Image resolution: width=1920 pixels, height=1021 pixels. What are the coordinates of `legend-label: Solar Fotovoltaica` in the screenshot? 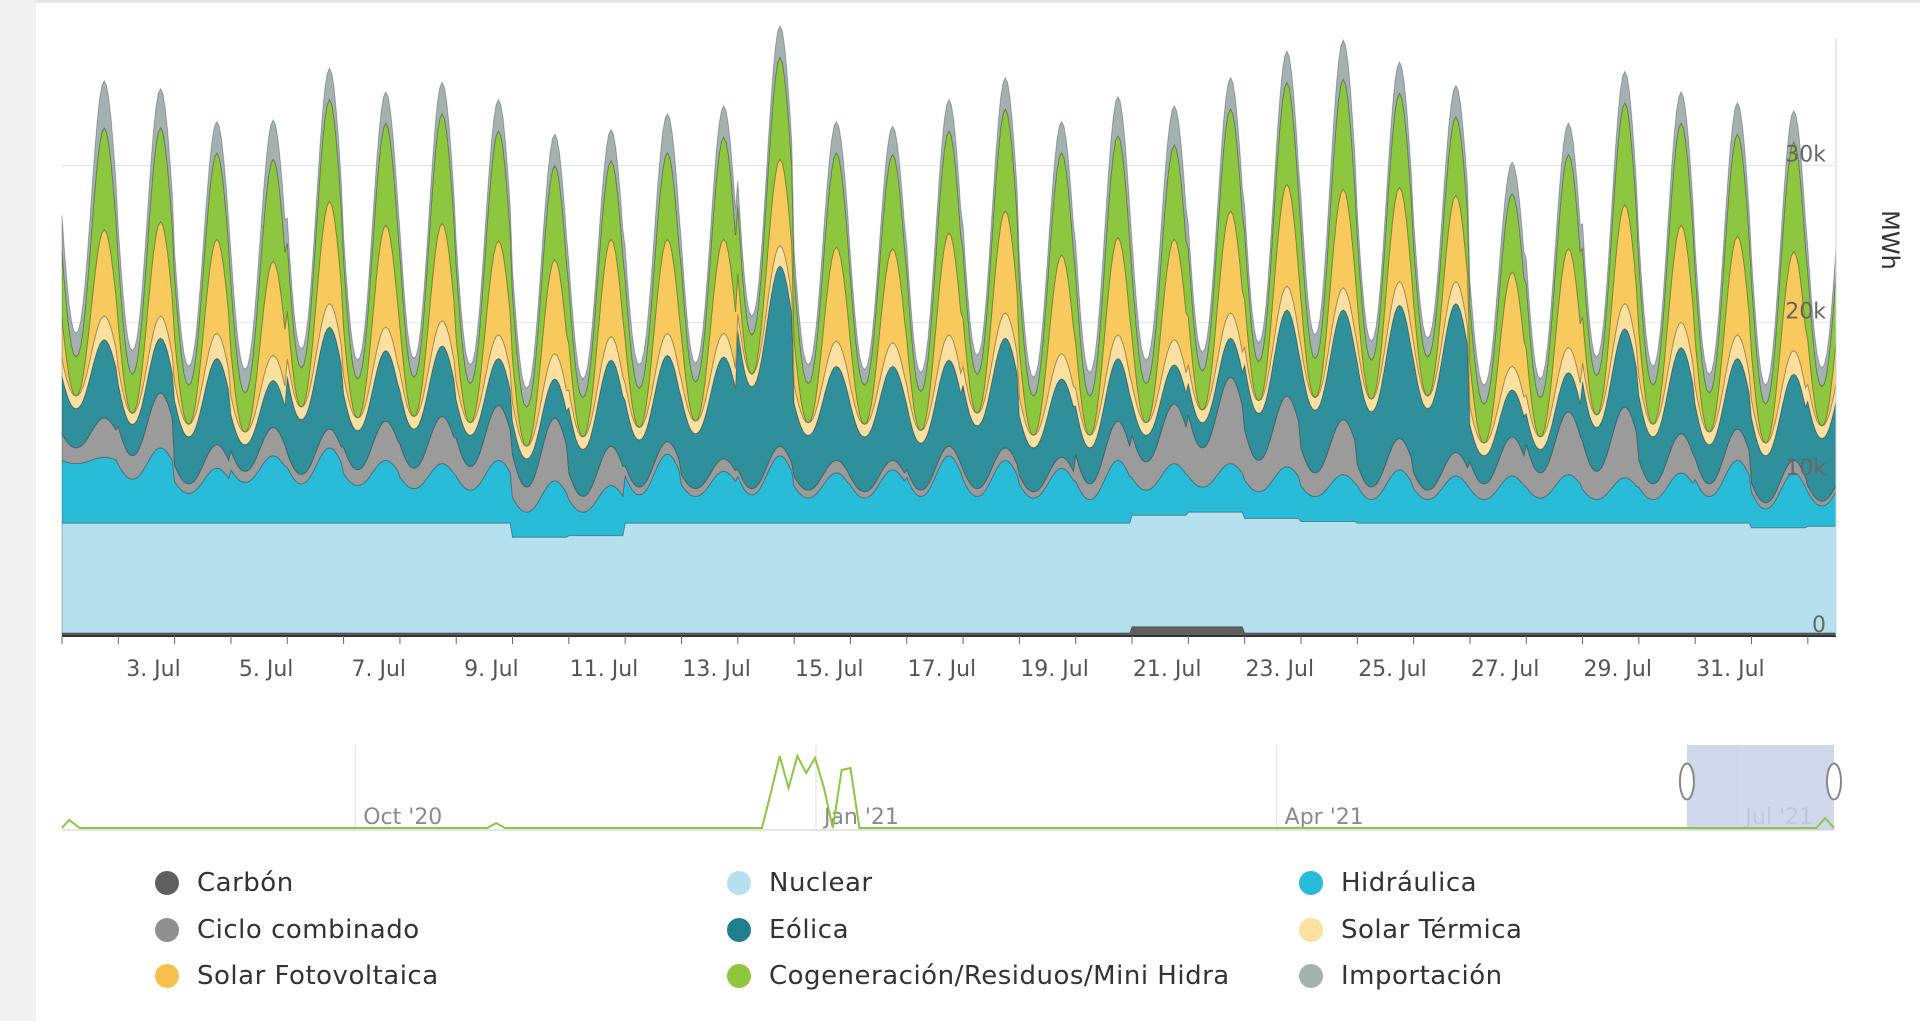 It's located at (318, 976).